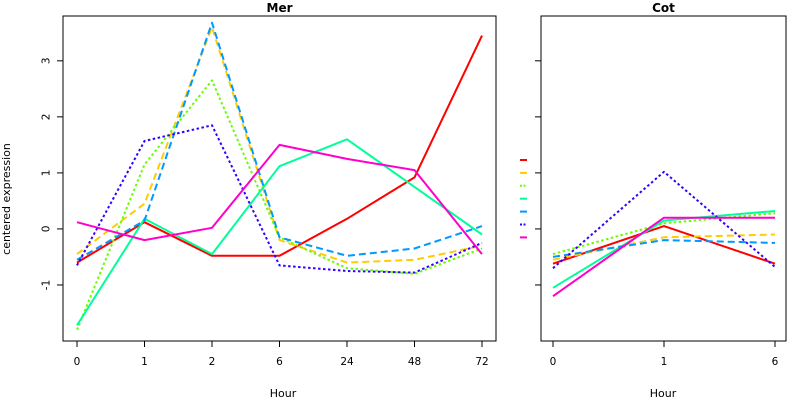 This screenshot has width=800, height=400. What do you see at coordinates (775, 362) in the screenshot?
I see `x-tick-label-cot: 6` at bounding box center [775, 362].